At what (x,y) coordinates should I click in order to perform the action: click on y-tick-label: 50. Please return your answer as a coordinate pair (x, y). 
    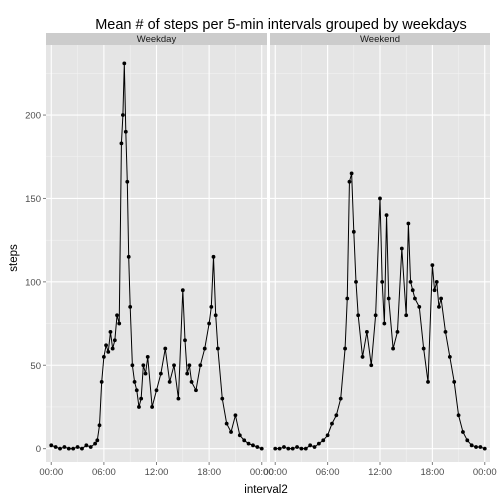
    Looking at the image, I should click on (35, 366).